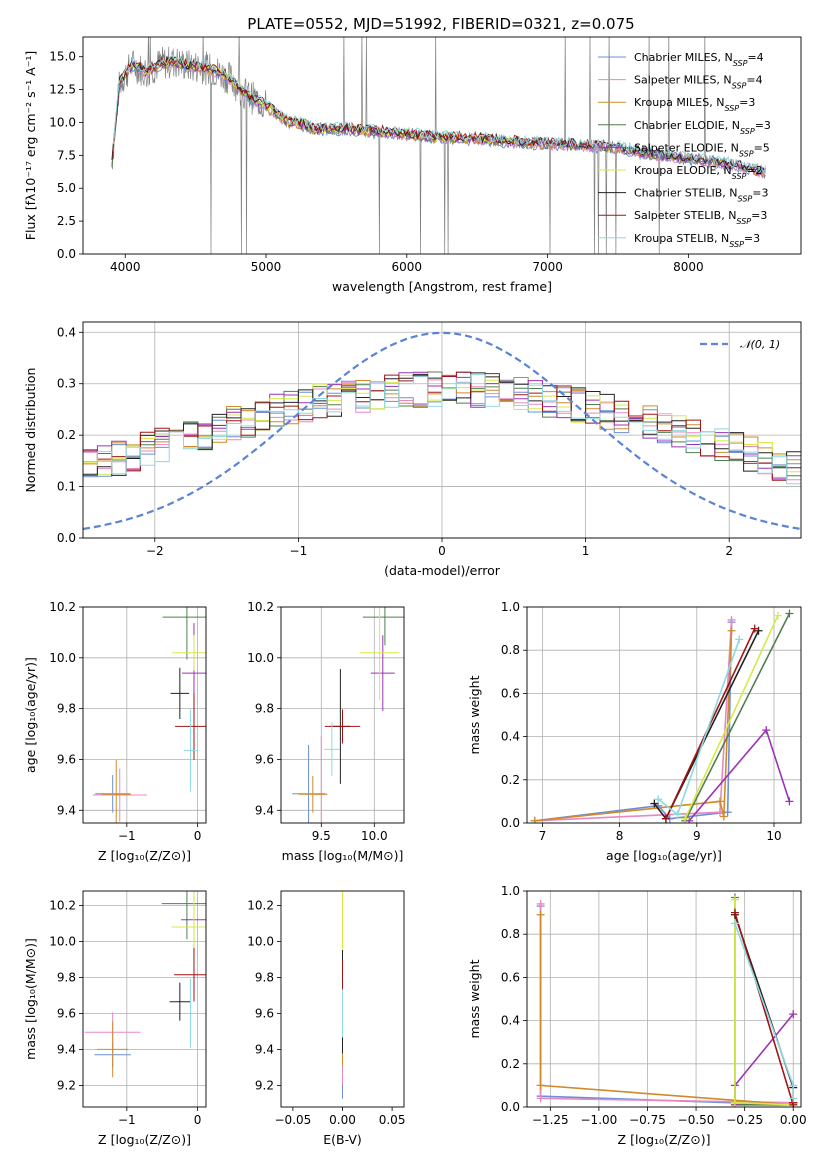 Image resolution: width=819 pixels, height=1170 pixels. Describe the element at coordinates (439, 114) in the screenshot. I see `model-spectrum-kroupa-stelib` at that location.